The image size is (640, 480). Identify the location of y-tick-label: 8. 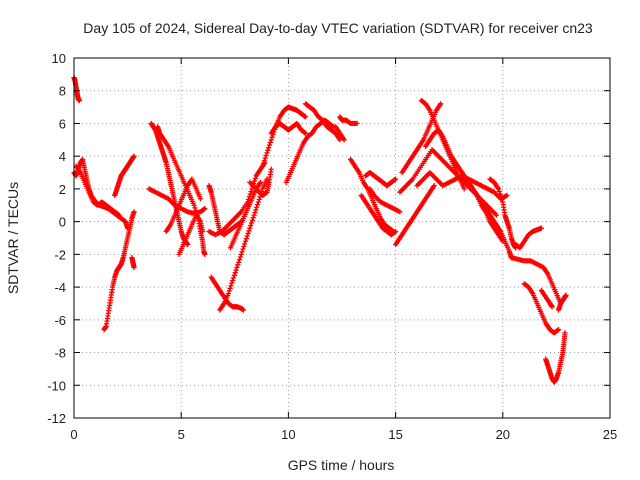
(62, 91).